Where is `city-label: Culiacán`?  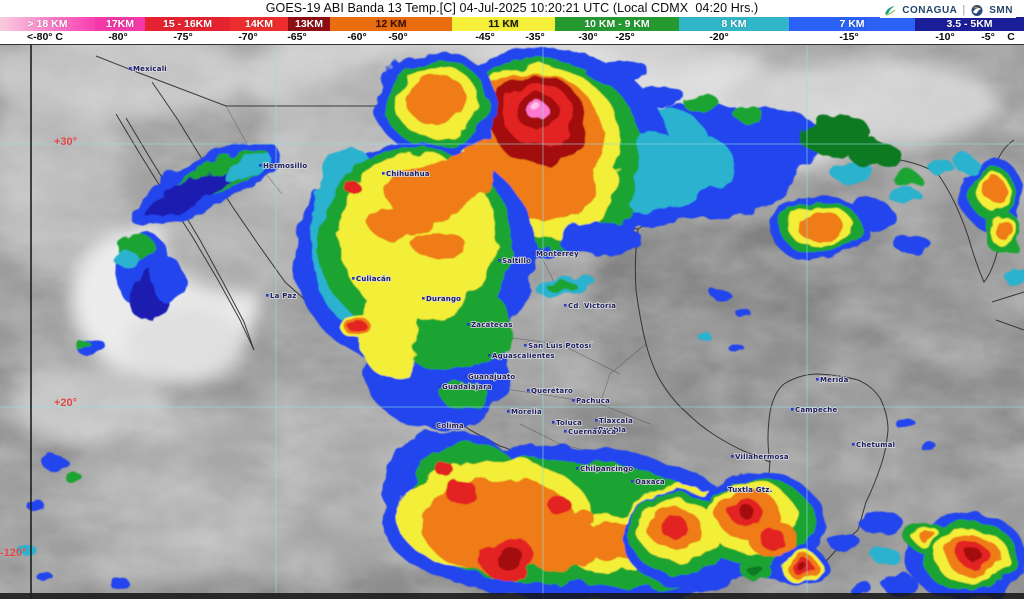
city-label: Culiacán is located at coordinates (373, 279).